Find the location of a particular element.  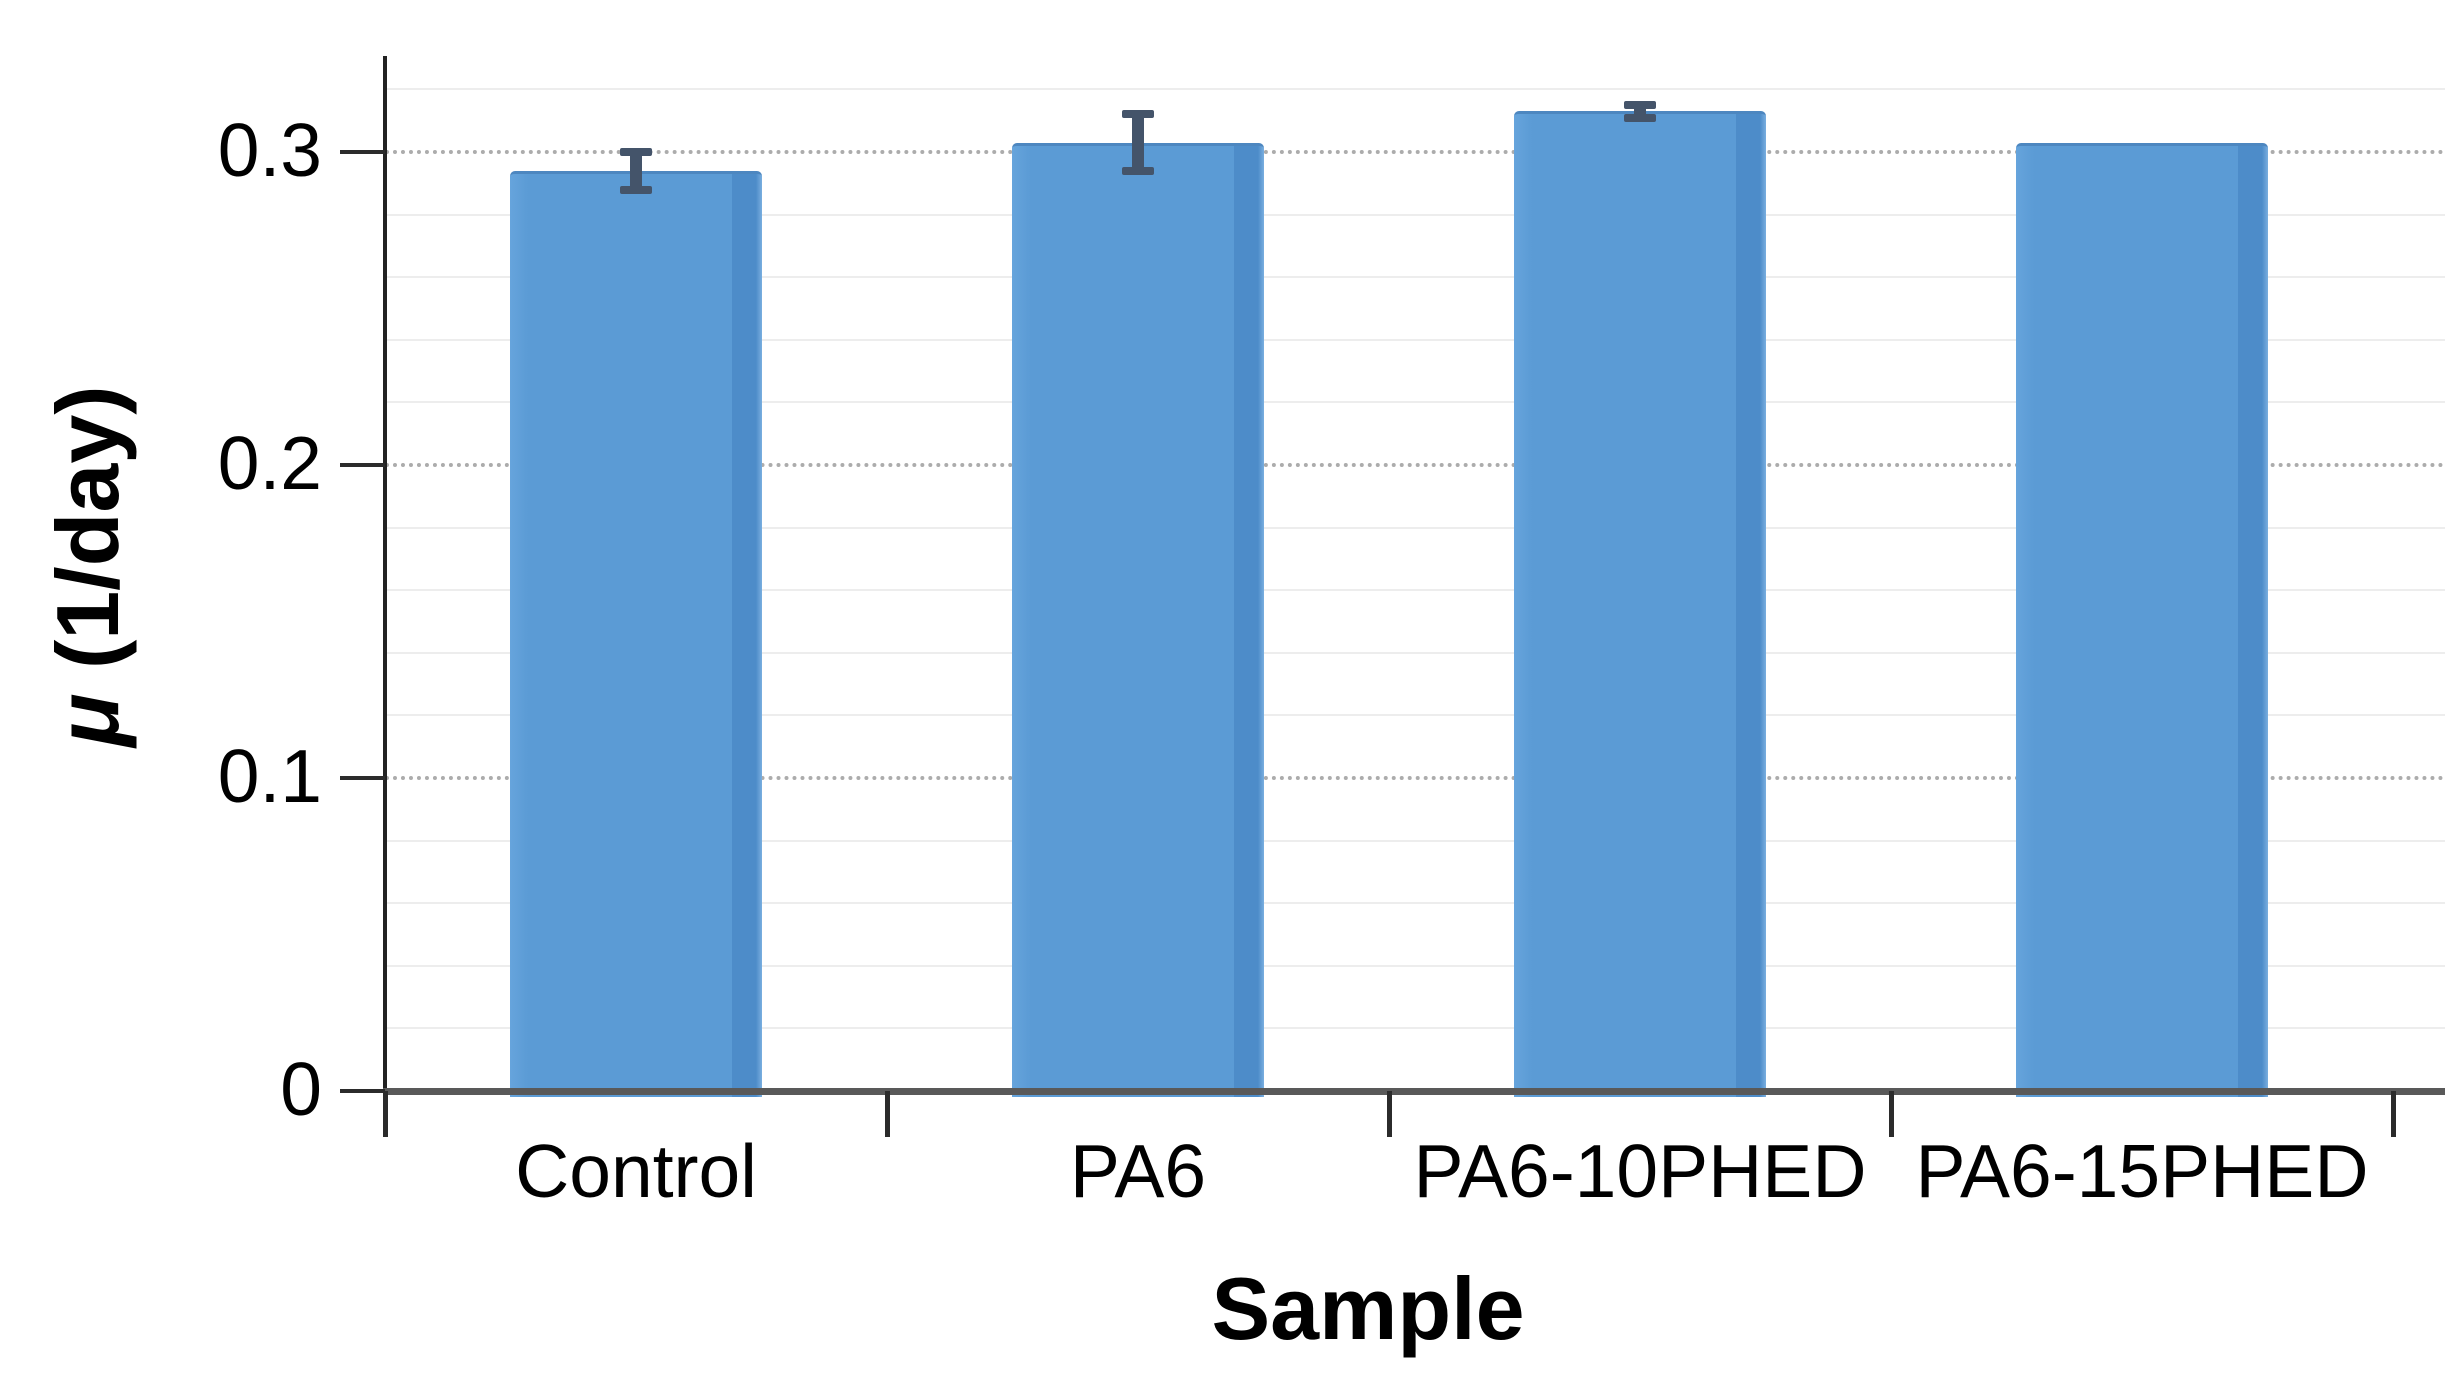

mu-symbol: μ is located at coordinates (87, 720).